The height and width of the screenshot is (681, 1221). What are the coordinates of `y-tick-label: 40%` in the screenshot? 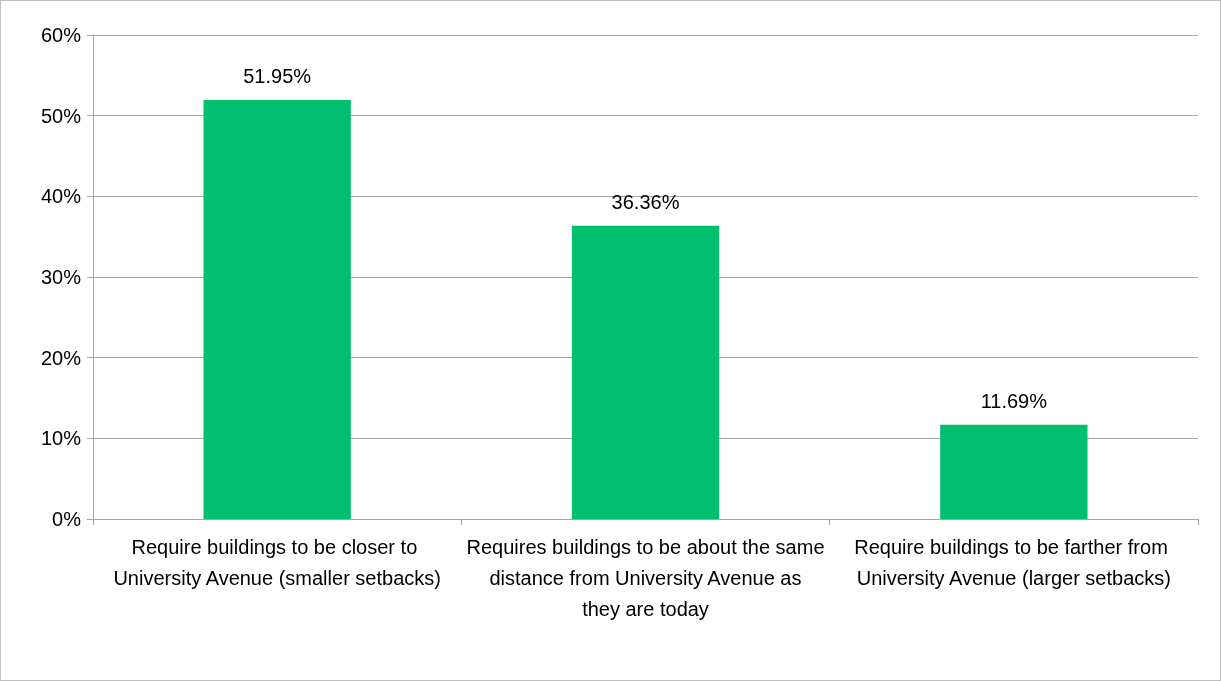 It's located at (61, 196).